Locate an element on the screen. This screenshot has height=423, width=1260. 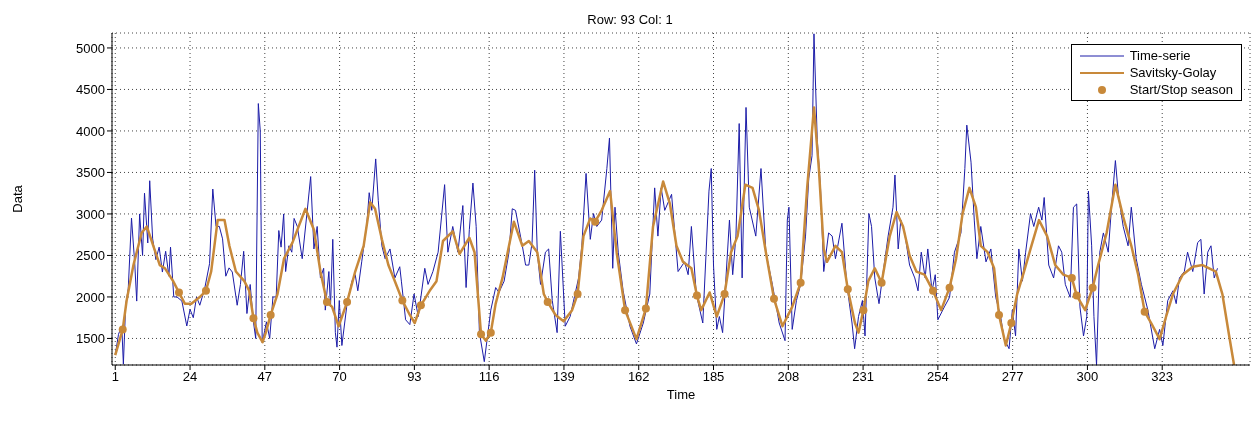
x-tick-label: 254 is located at coordinates (938, 377).